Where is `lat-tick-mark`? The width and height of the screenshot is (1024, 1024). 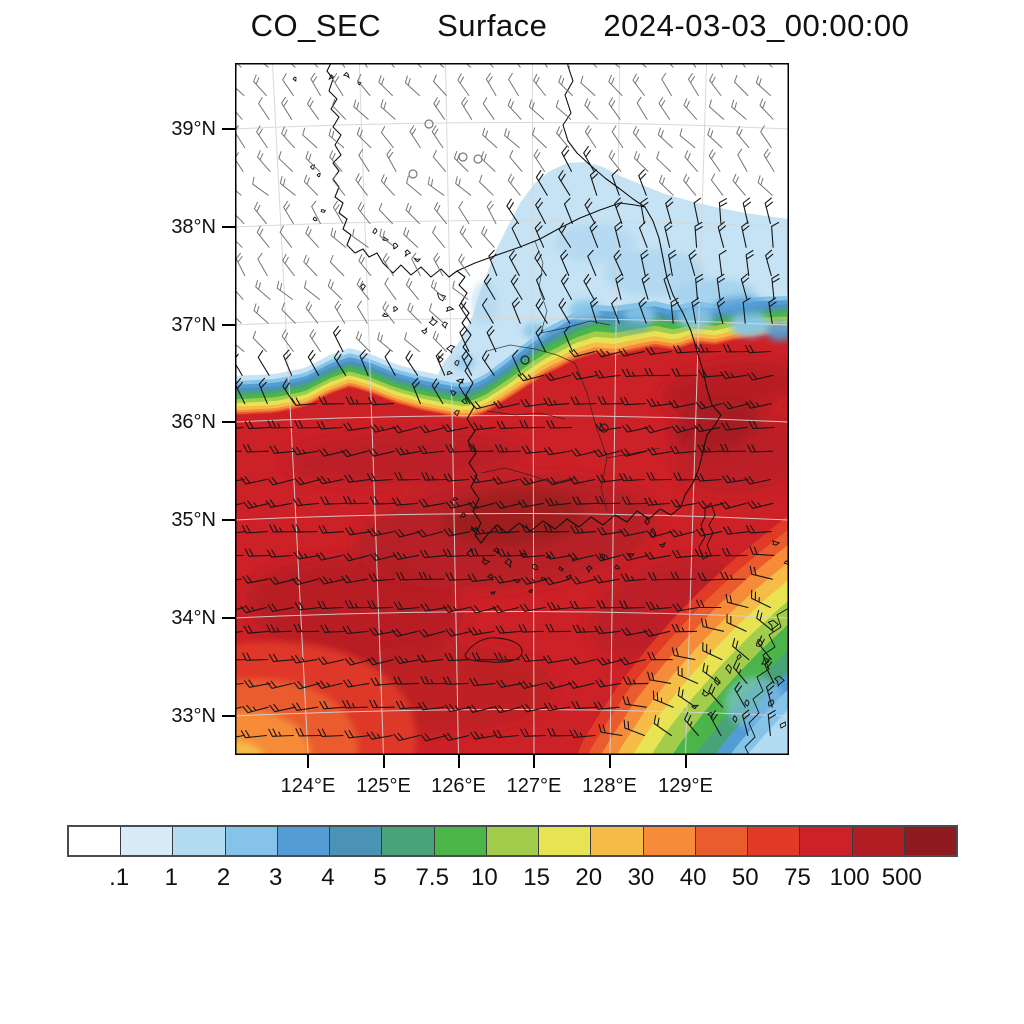 lat-tick-mark is located at coordinates (228, 520).